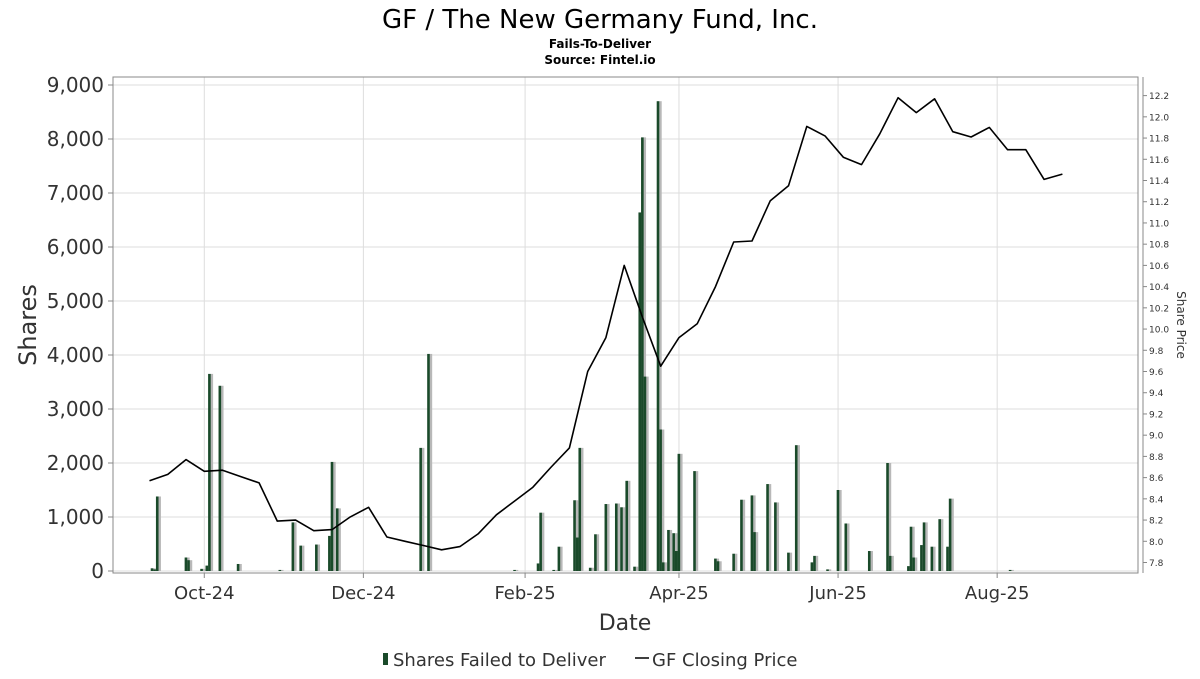 Image resolution: width=1200 pixels, height=679 pixels. Describe the element at coordinates (1159, 288) in the screenshot. I see `y2-tick-label: 10.4` at that location.